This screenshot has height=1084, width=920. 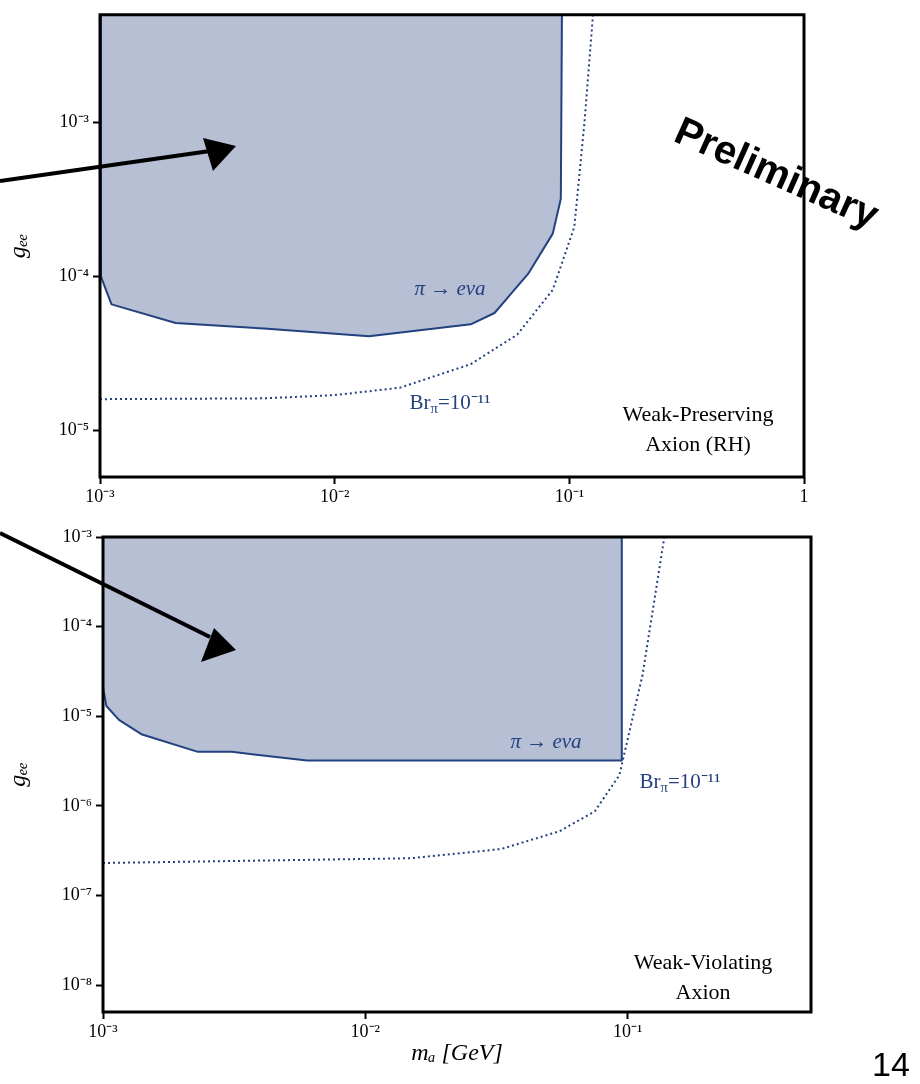 I want to click on annotation: Weak-Violating Axion, so click(x=703, y=976).